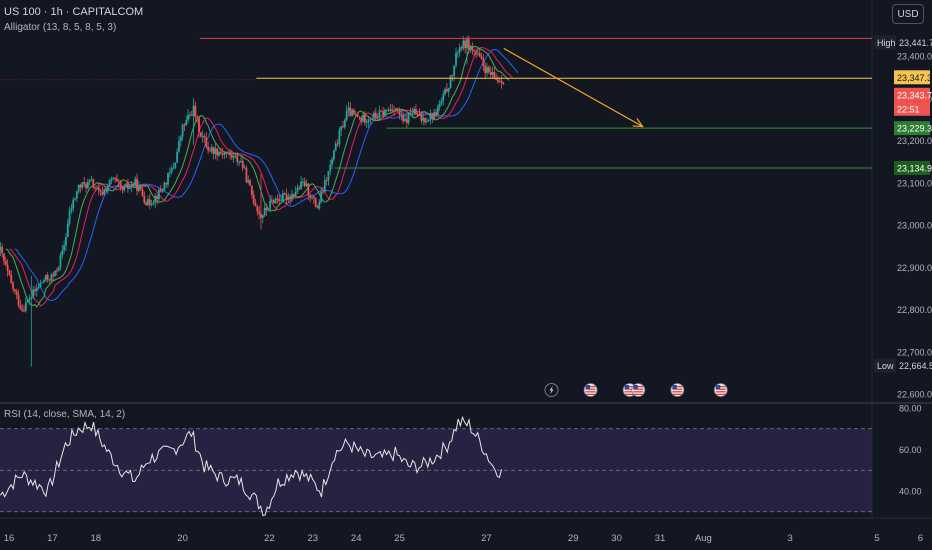 The height and width of the screenshot is (550, 932). I want to click on rsi-line, so click(251, 466).